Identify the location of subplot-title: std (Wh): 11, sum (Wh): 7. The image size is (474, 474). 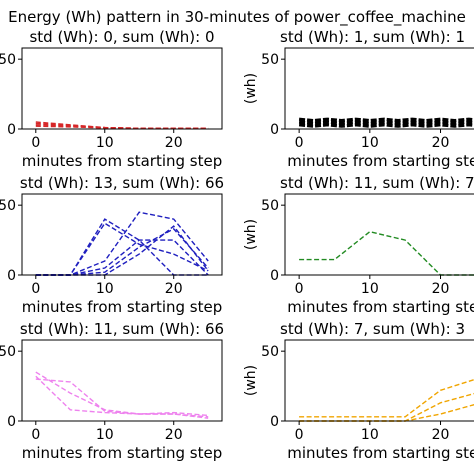
(377, 183).